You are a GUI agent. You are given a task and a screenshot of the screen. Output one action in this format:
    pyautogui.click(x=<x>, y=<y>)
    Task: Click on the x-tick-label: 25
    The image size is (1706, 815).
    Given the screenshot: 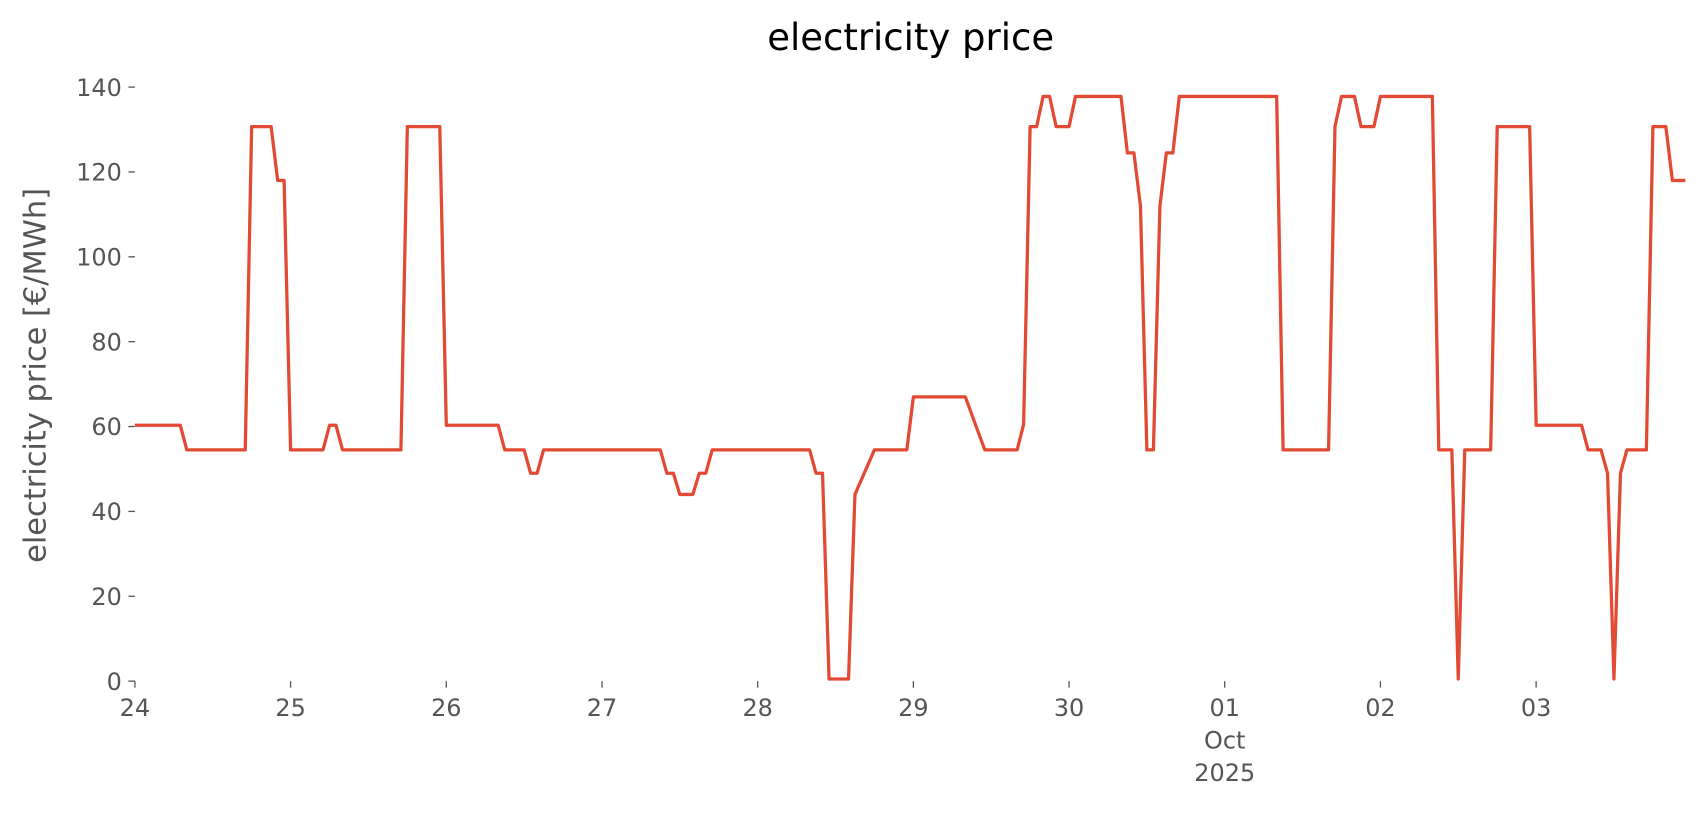 What is the action you would take?
    pyautogui.click(x=290, y=708)
    